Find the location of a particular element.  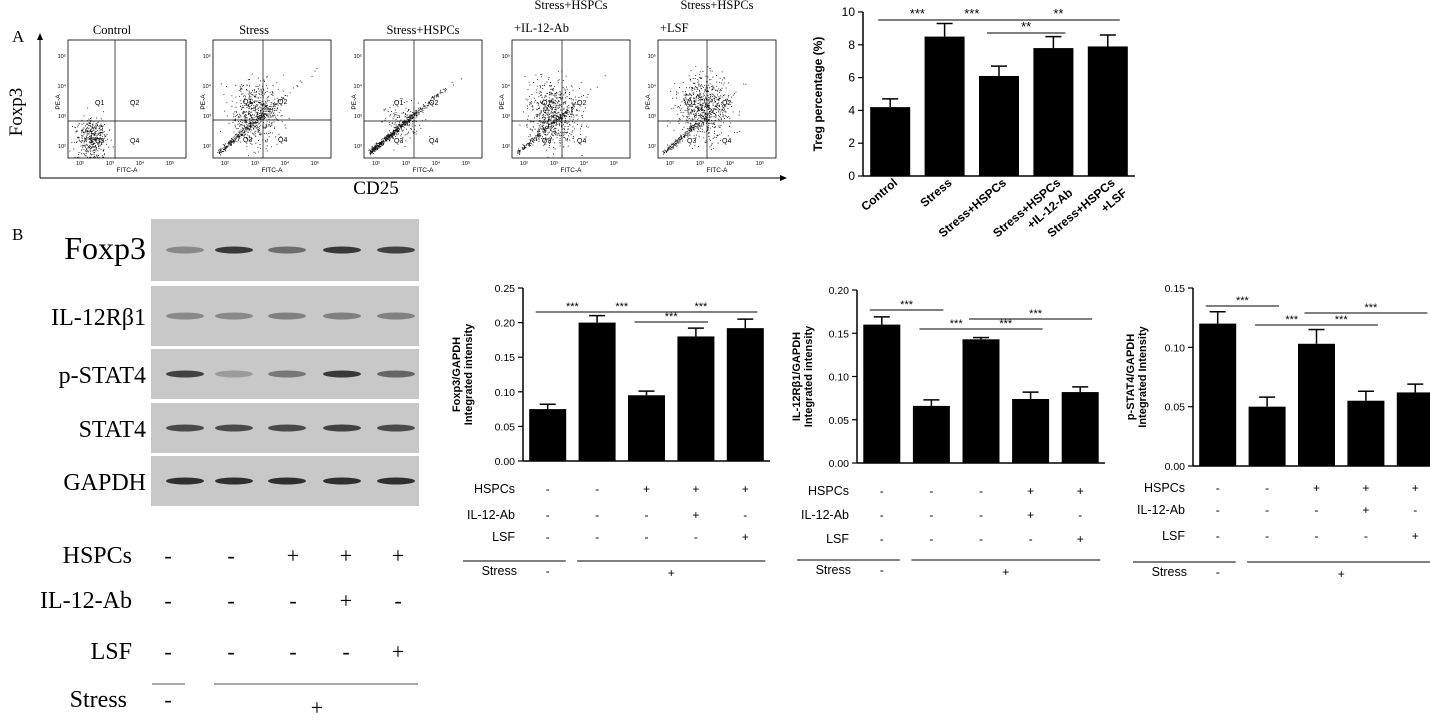

y-axis-label: Integrated intensity is located at coordinates (809, 376).